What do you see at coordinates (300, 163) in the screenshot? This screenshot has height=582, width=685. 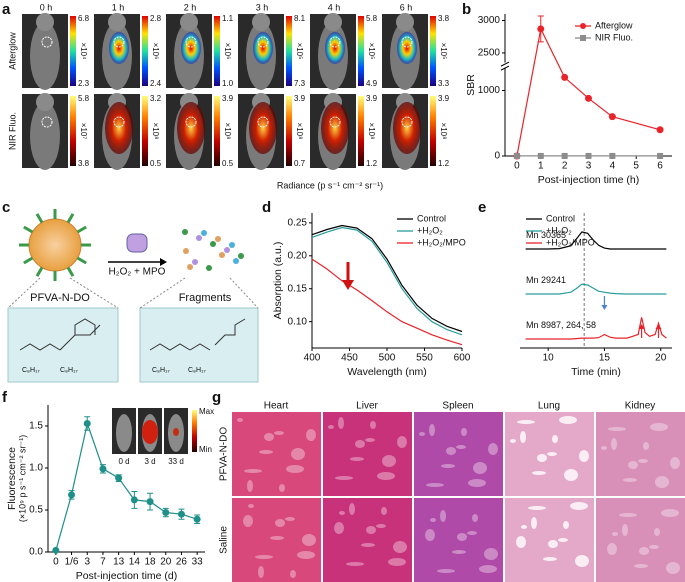 I see `colorbar-min: 0.7` at bounding box center [300, 163].